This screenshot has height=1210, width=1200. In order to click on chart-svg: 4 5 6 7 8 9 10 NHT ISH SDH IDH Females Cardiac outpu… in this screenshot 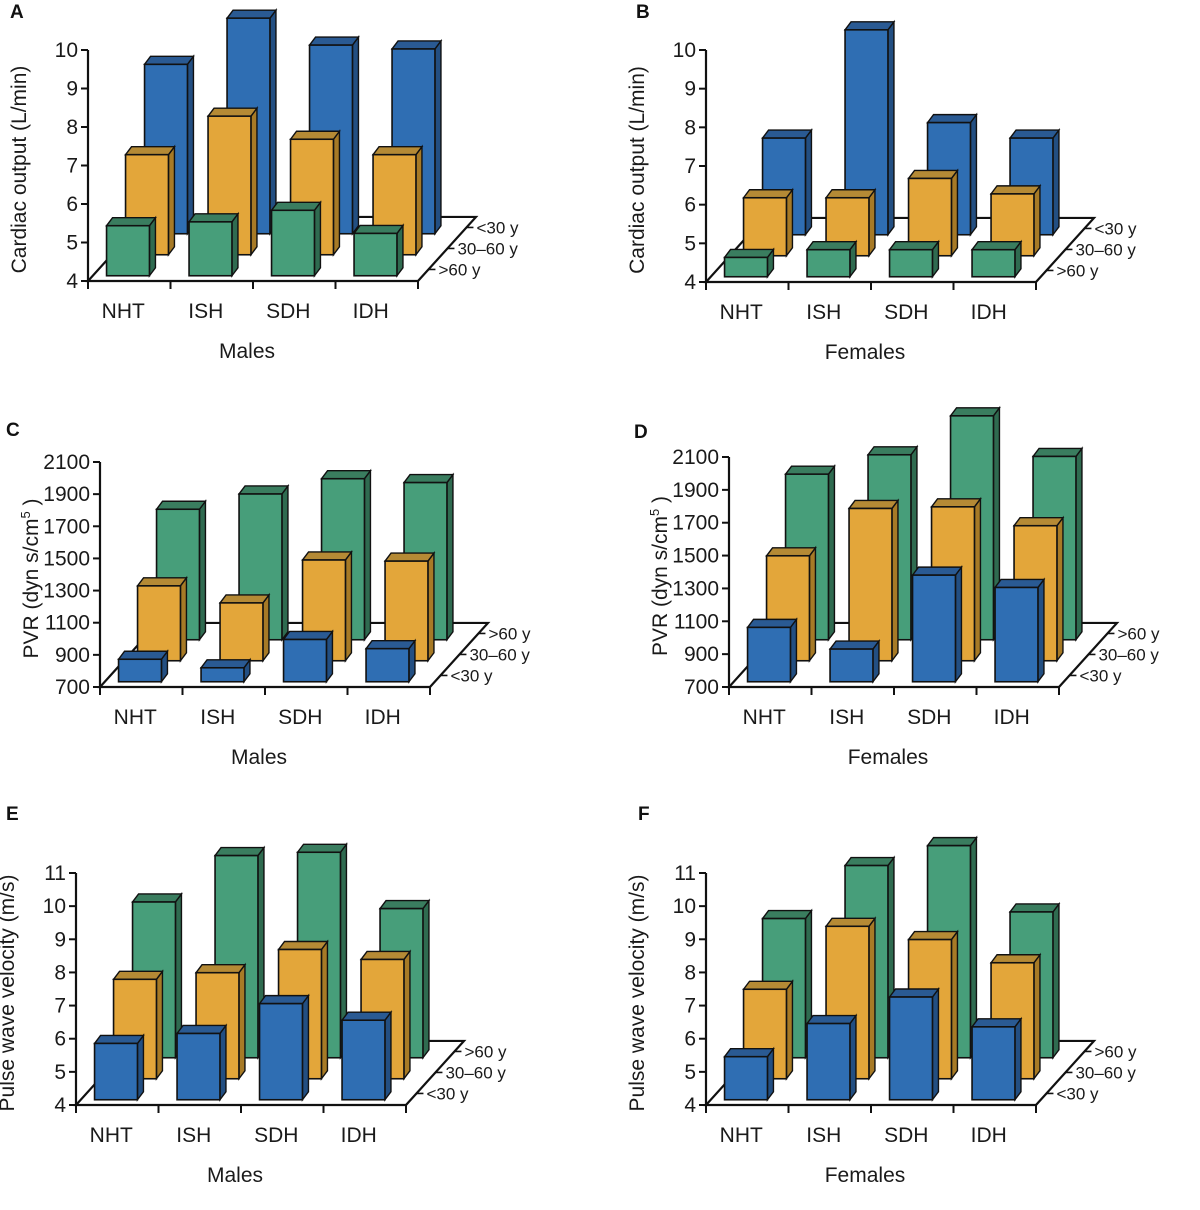, I will do `click(881, 191)`.